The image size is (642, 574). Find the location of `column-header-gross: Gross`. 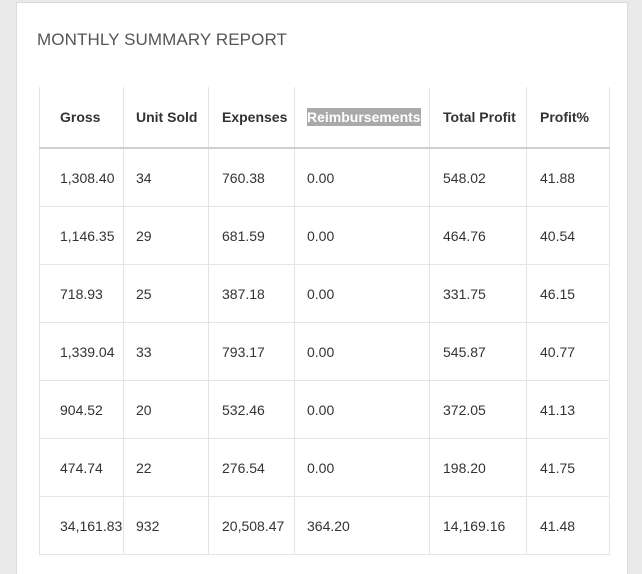

column-header-gross: Gross is located at coordinates (81, 118).